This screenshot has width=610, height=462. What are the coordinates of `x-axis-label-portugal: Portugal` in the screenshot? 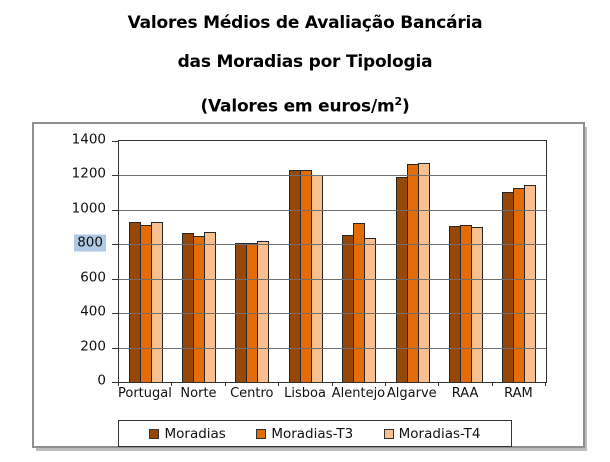 It's located at (145, 393).